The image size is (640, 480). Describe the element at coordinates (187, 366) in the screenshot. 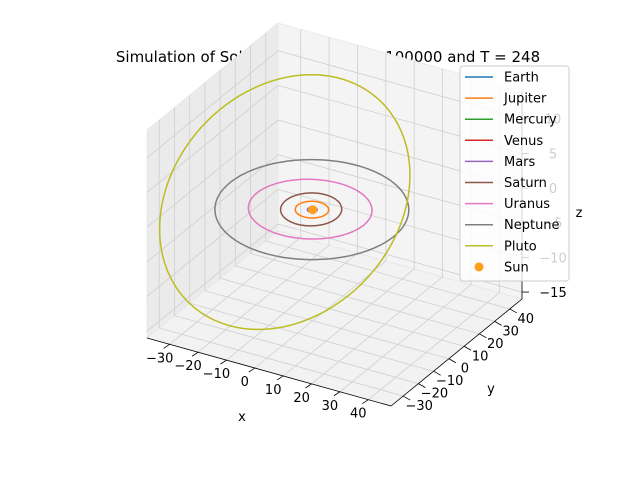

I see `x-tick-label: −20` at that location.